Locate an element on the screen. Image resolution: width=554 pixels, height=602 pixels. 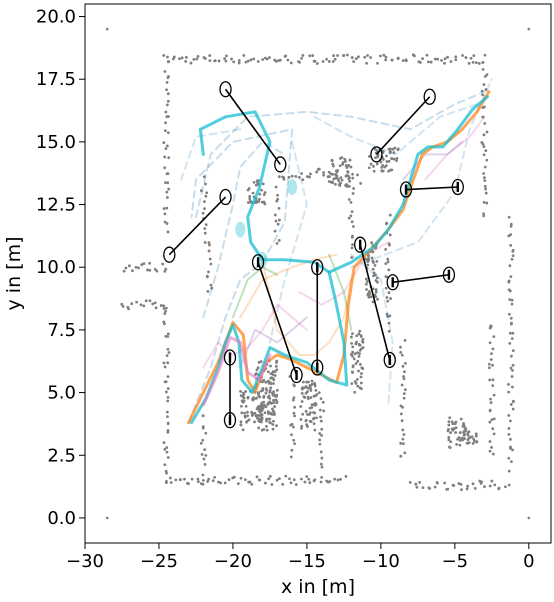
marker-center is located at coordinates (230, 420).